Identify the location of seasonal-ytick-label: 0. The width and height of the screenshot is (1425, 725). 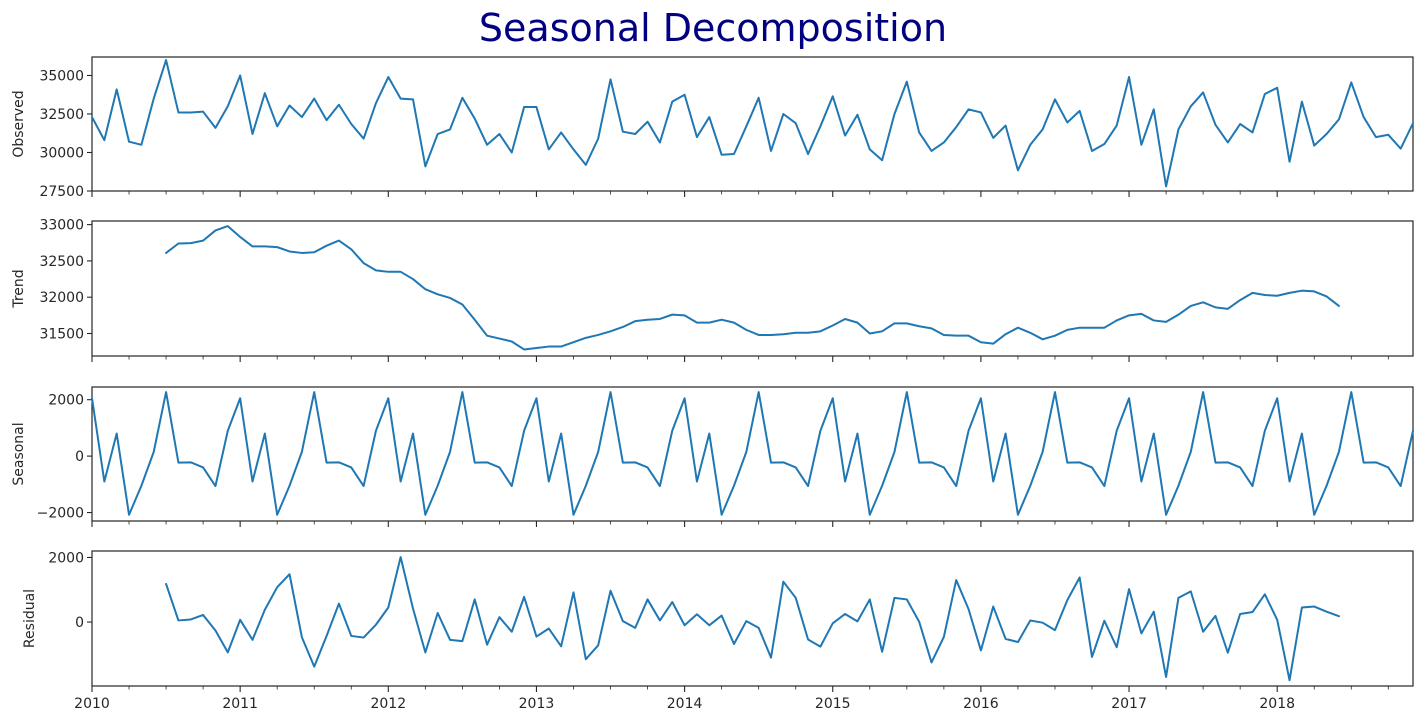
(79, 457).